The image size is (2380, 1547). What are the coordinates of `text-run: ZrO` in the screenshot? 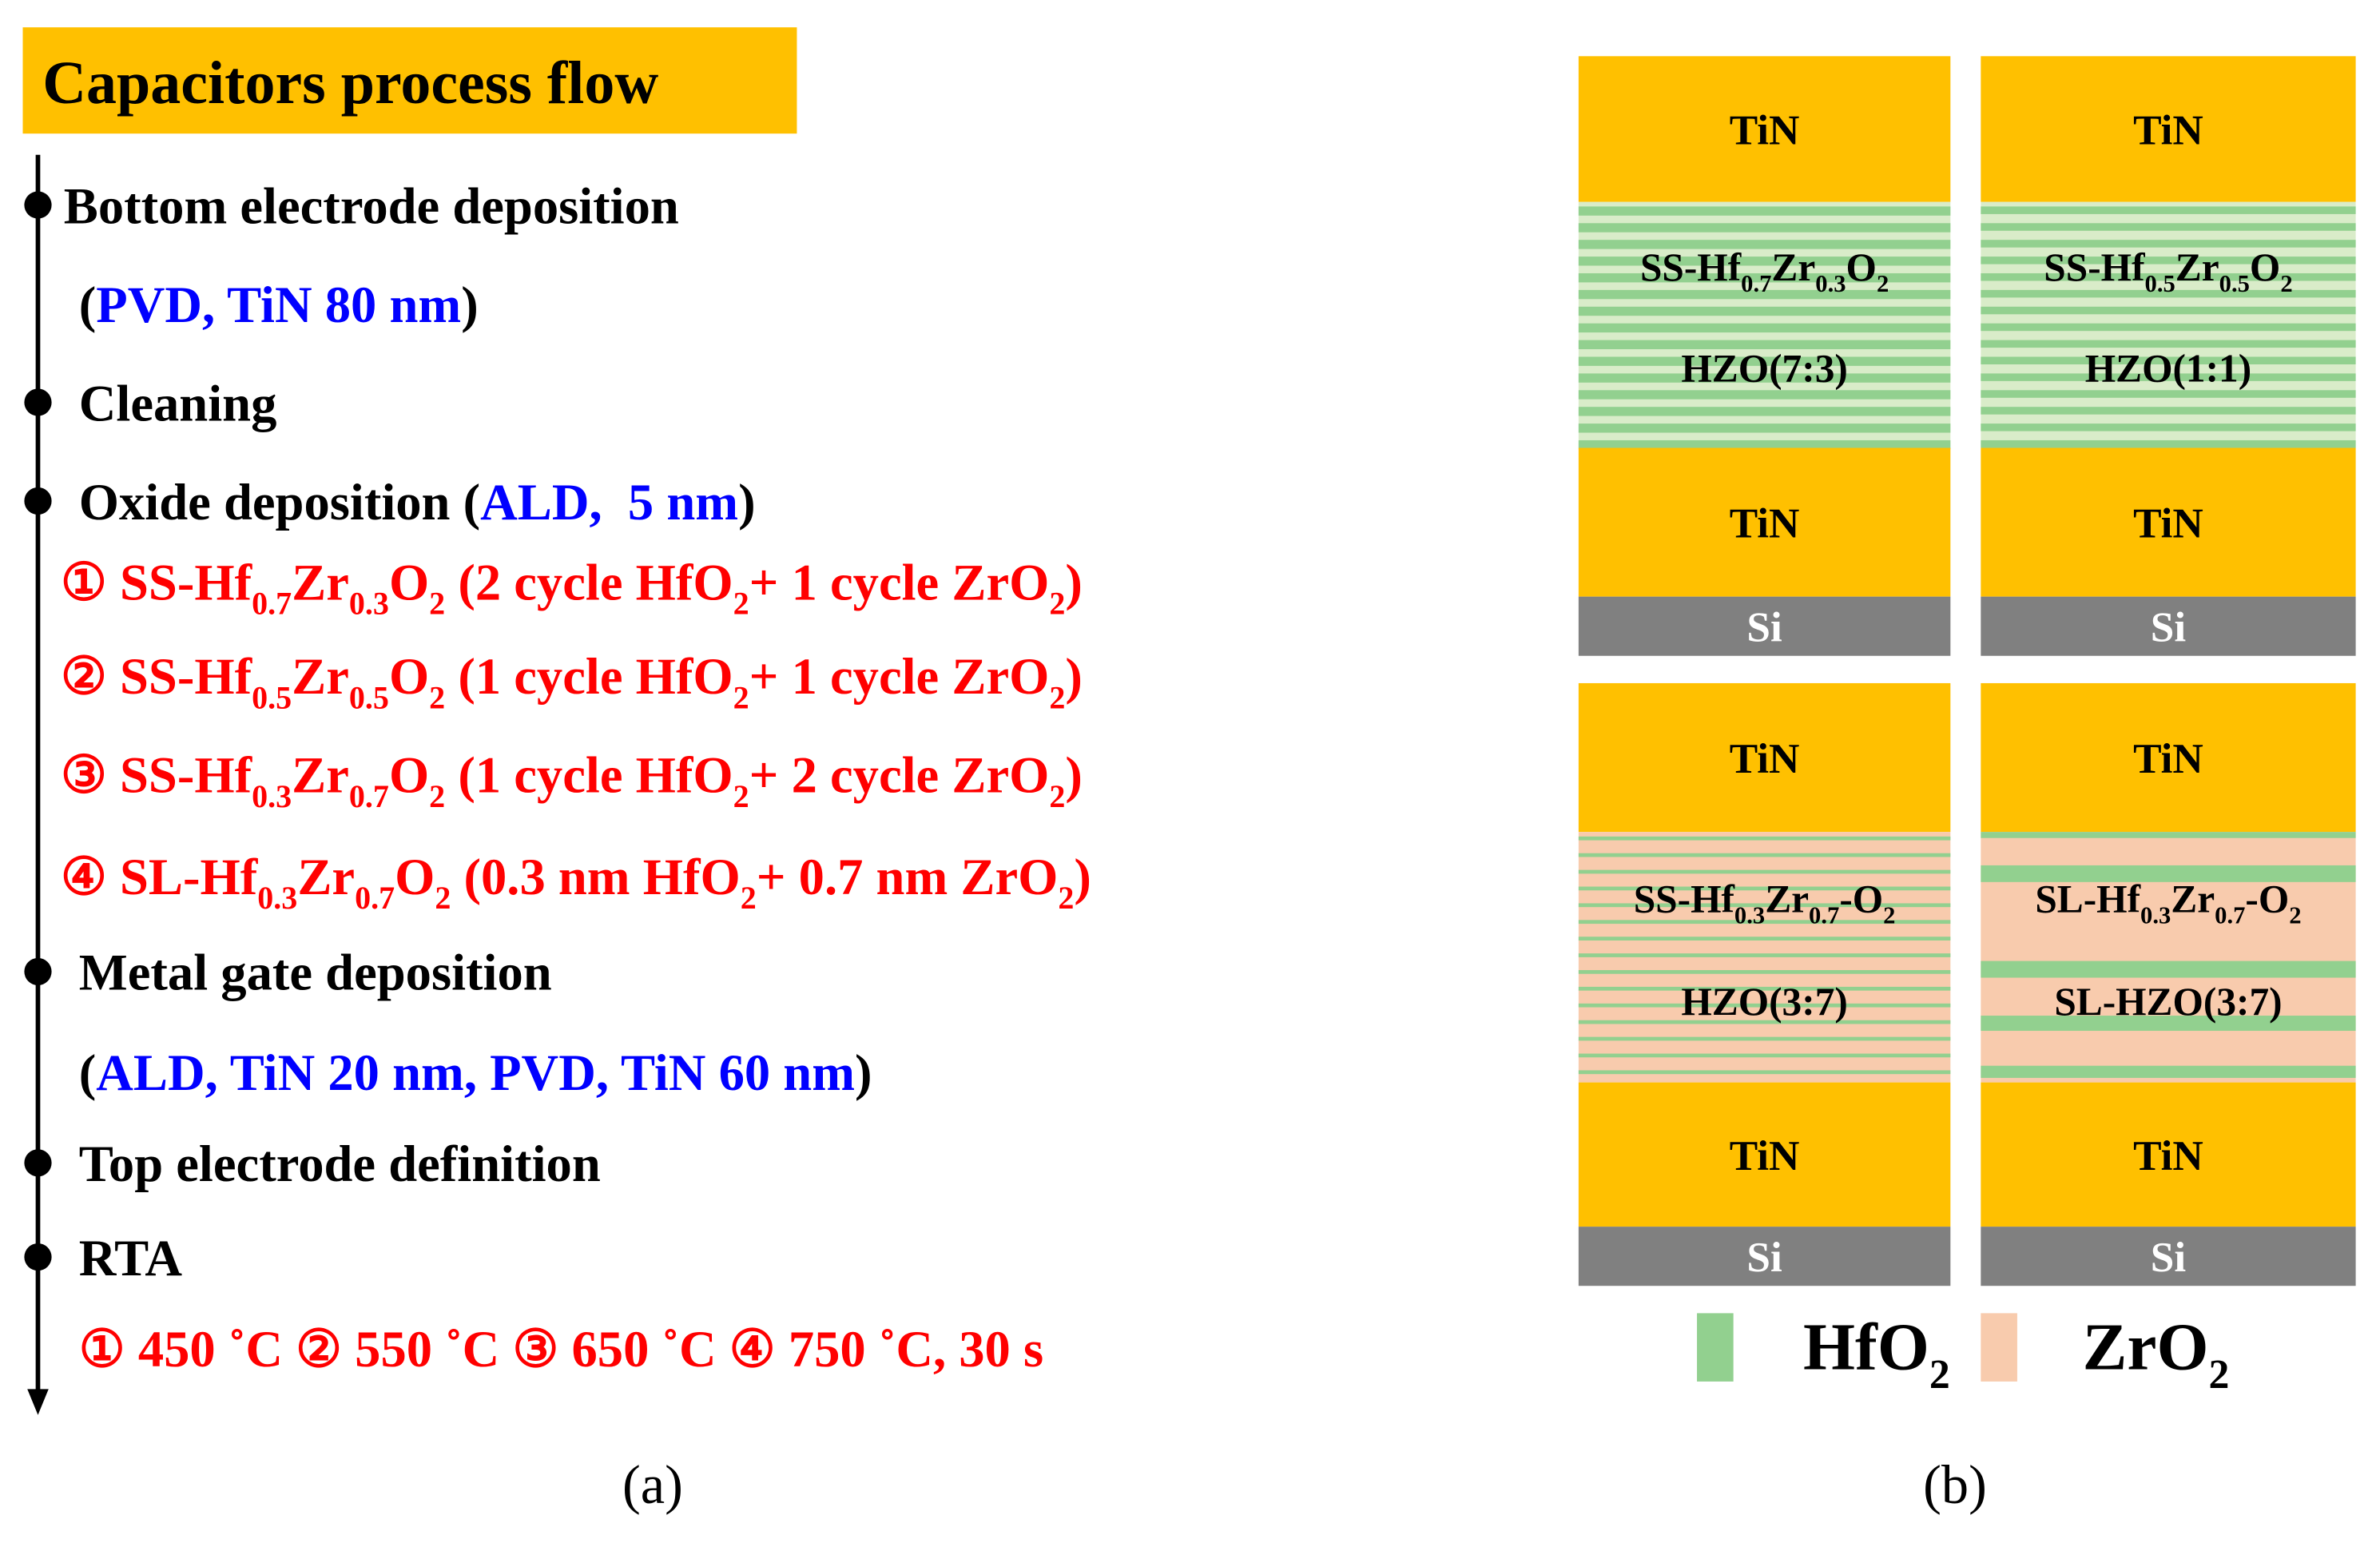 It's located at (2146, 1348).